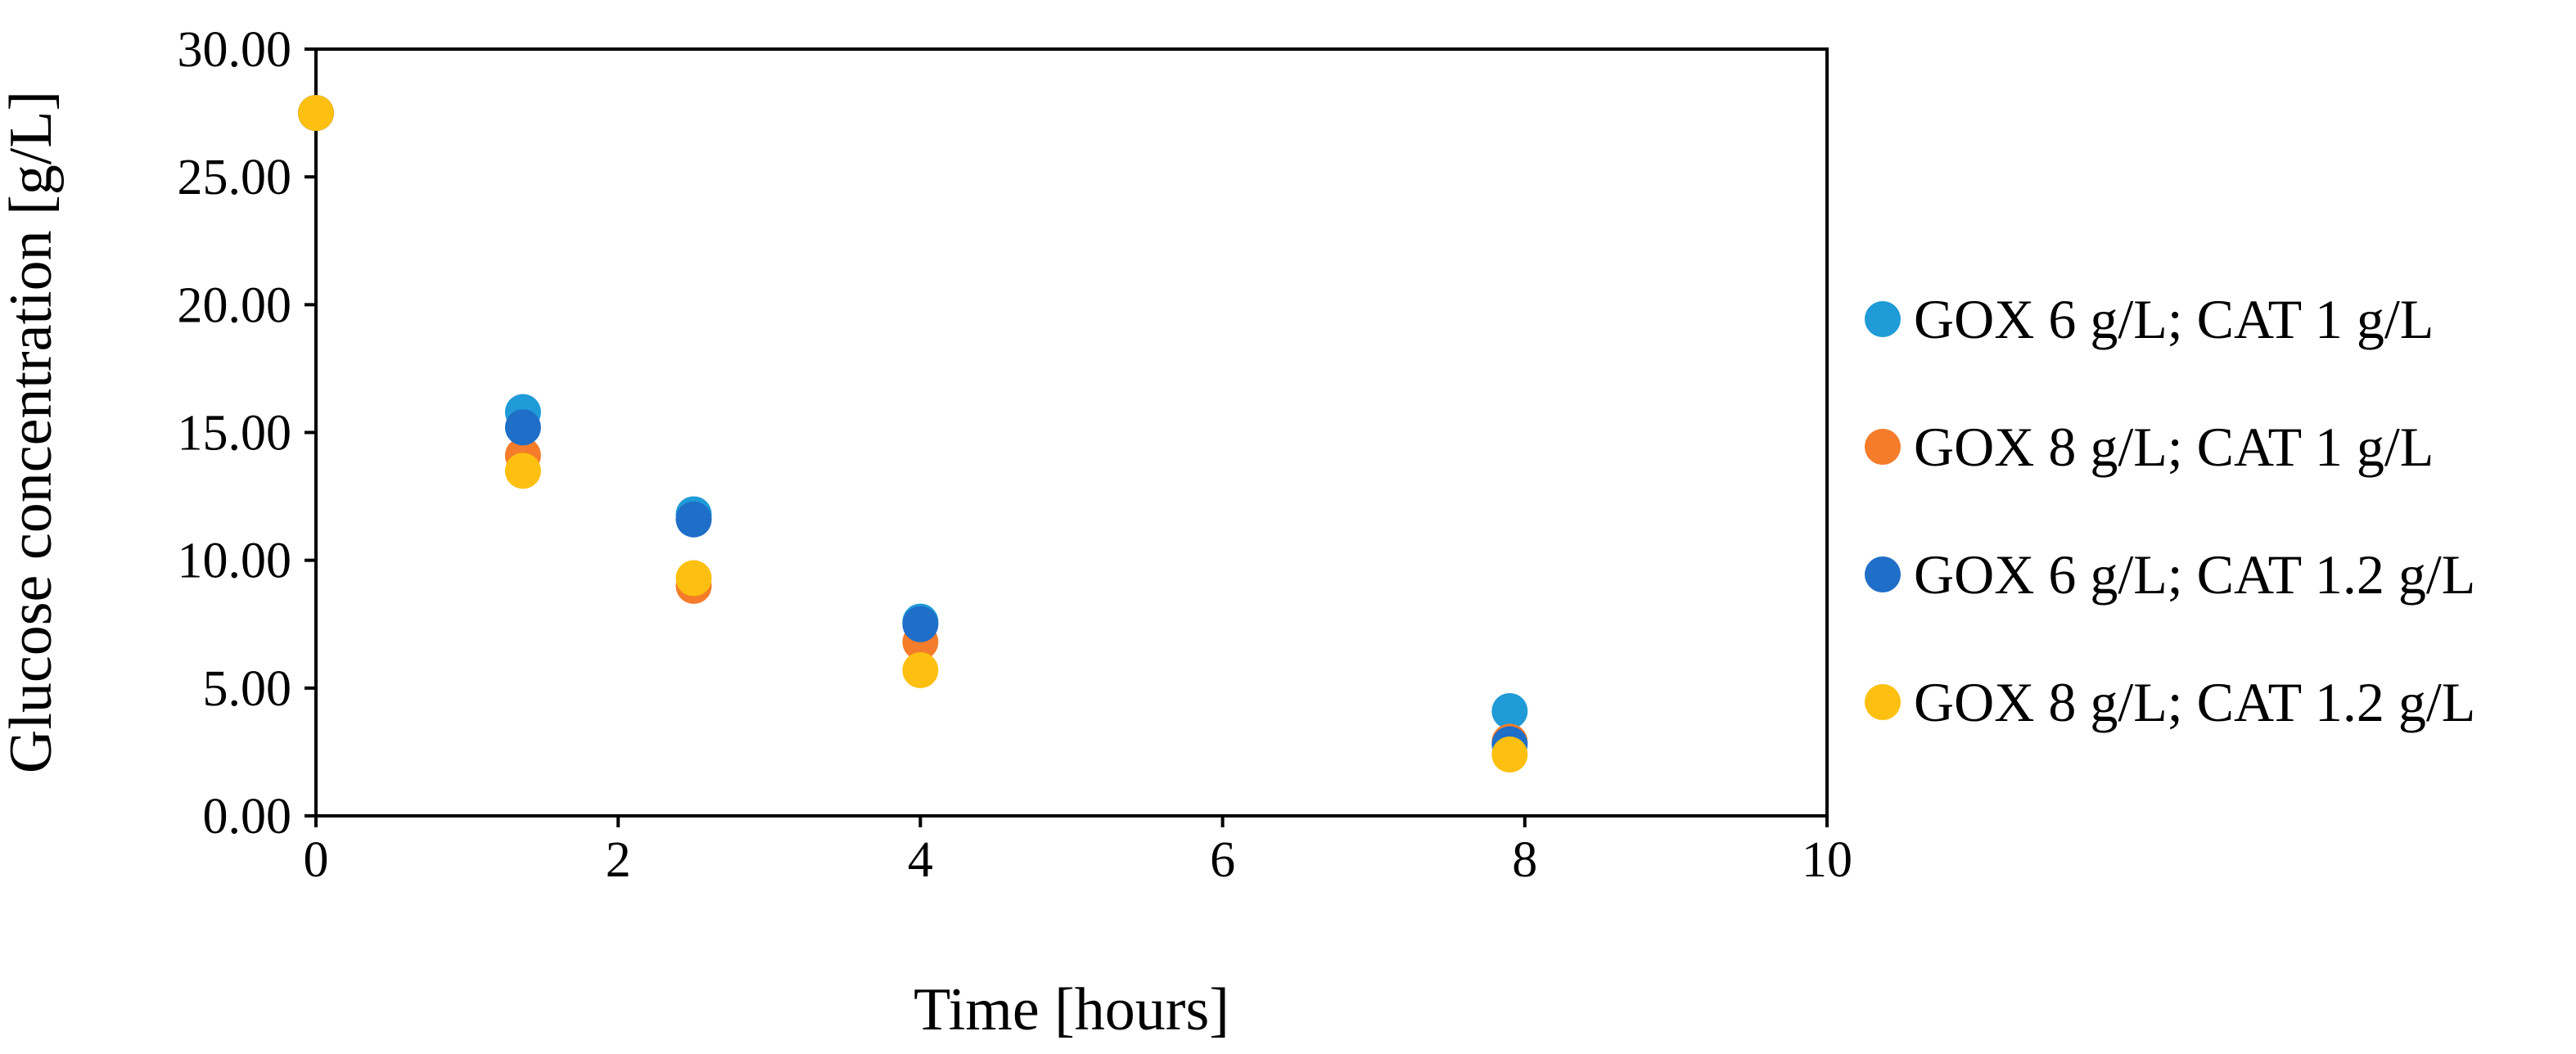 The image size is (2576, 1054). Describe the element at coordinates (316, 860) in the screenshot. I see `x-tick-label: 0` at that location.